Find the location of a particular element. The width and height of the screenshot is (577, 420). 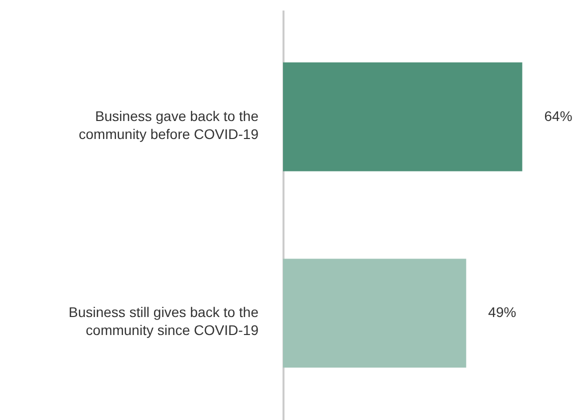

y-tick-label: Business gave back to the community before COVID-19 is located at coordinates (168, 125).